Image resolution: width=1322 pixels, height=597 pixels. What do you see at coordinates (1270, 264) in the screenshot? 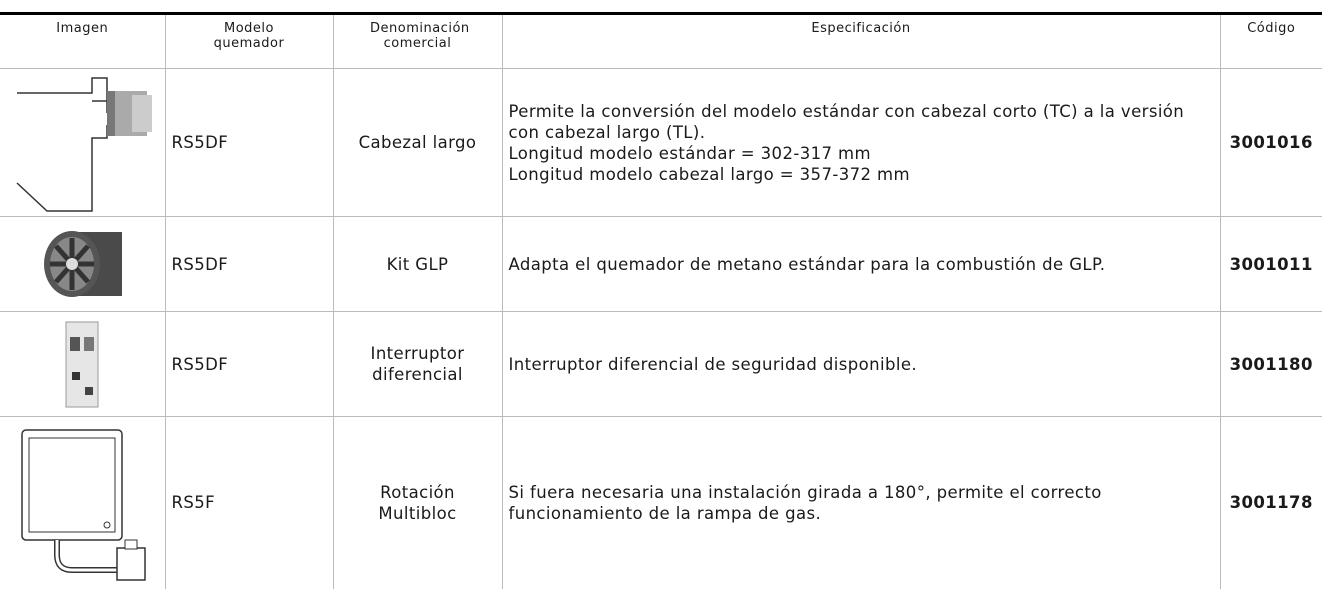
I see `code: 3001011` at bounding box center [1270, 264].